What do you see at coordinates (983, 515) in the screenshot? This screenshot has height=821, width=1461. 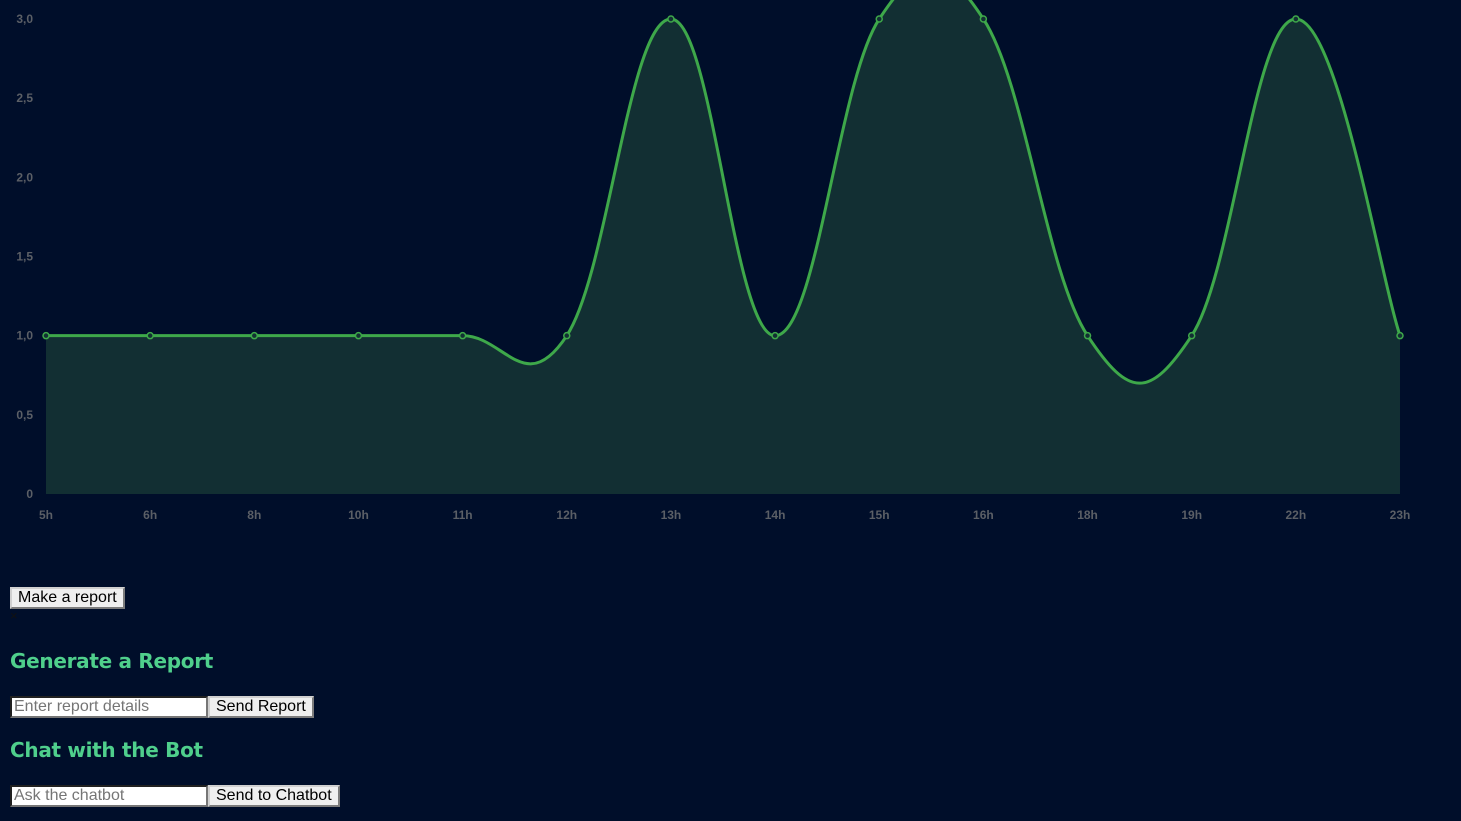 I see `x-tick-label: 16h` at bounding box center [983, 515].